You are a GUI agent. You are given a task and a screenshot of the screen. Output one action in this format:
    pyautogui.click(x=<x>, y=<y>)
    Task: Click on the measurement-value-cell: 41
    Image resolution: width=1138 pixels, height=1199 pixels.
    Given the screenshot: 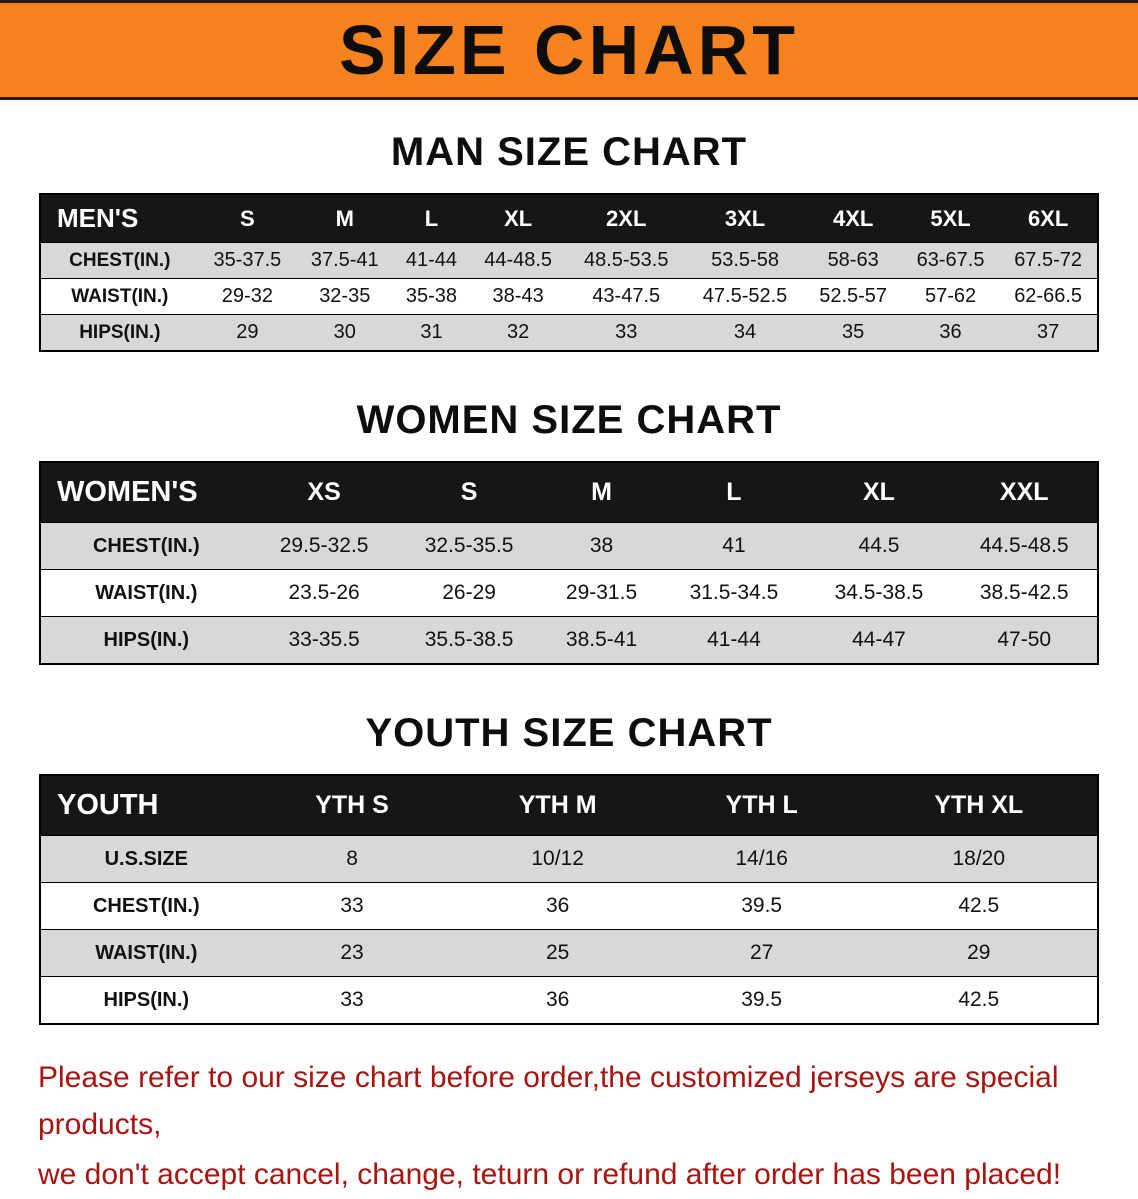 What is the action you would take?
    pyautogui.click(x=734, y=546)
    